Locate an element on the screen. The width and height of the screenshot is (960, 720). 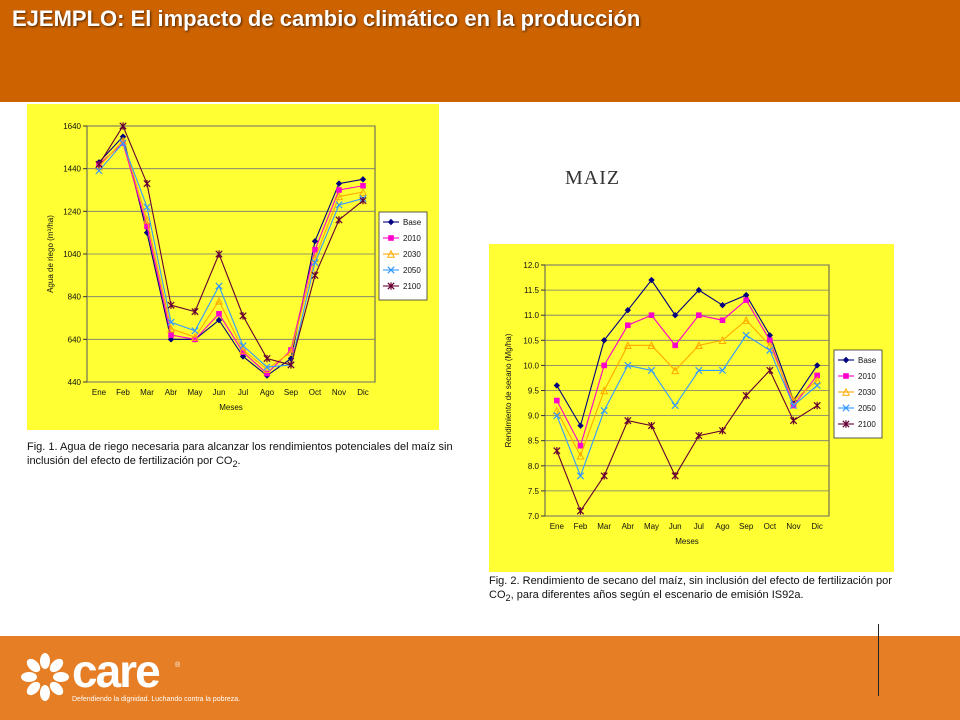
fig1-legend-label-2100: 2100 is located at coordinates (412, 286).